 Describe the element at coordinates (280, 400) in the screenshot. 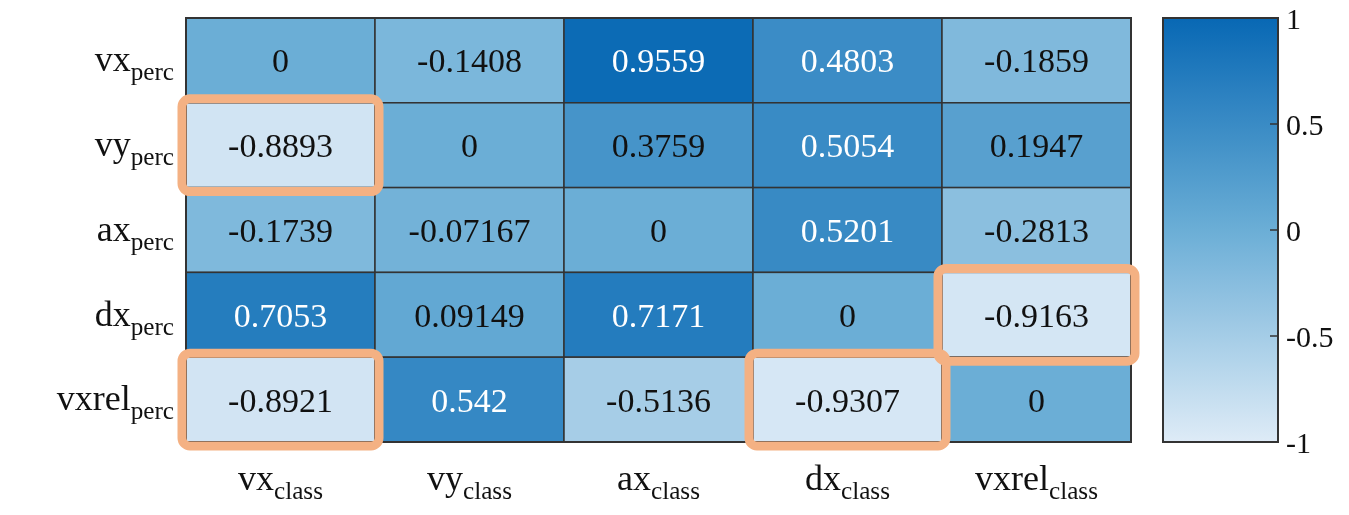

I see `data-label: -0.8921` at that location.